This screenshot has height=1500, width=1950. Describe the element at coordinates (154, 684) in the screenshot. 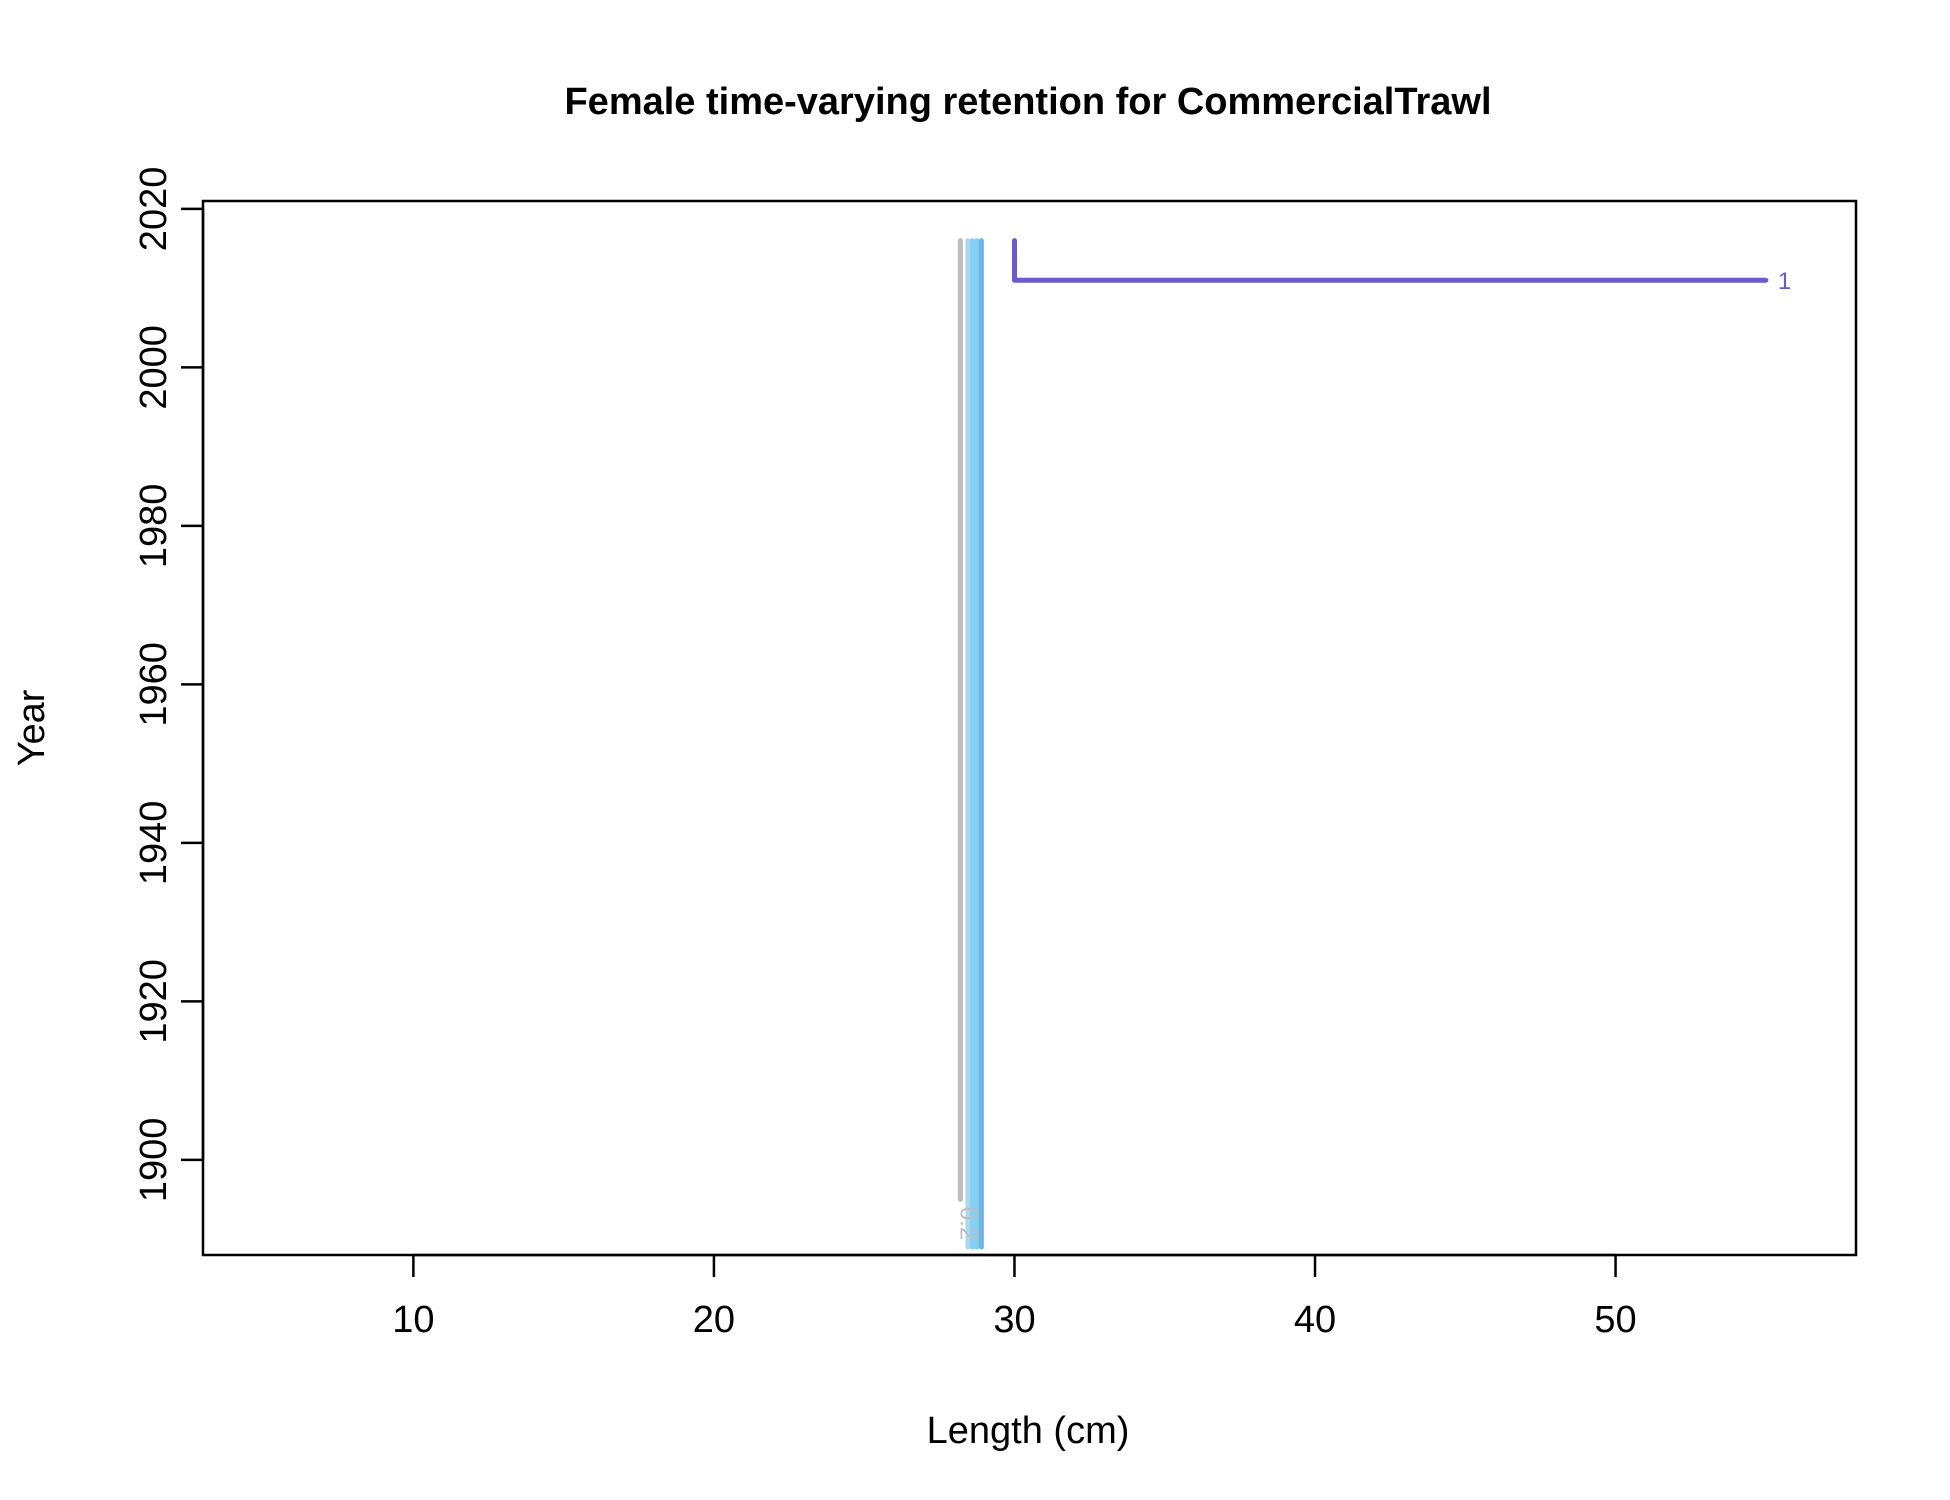

I see `y-tick-label: 1960` at that location.